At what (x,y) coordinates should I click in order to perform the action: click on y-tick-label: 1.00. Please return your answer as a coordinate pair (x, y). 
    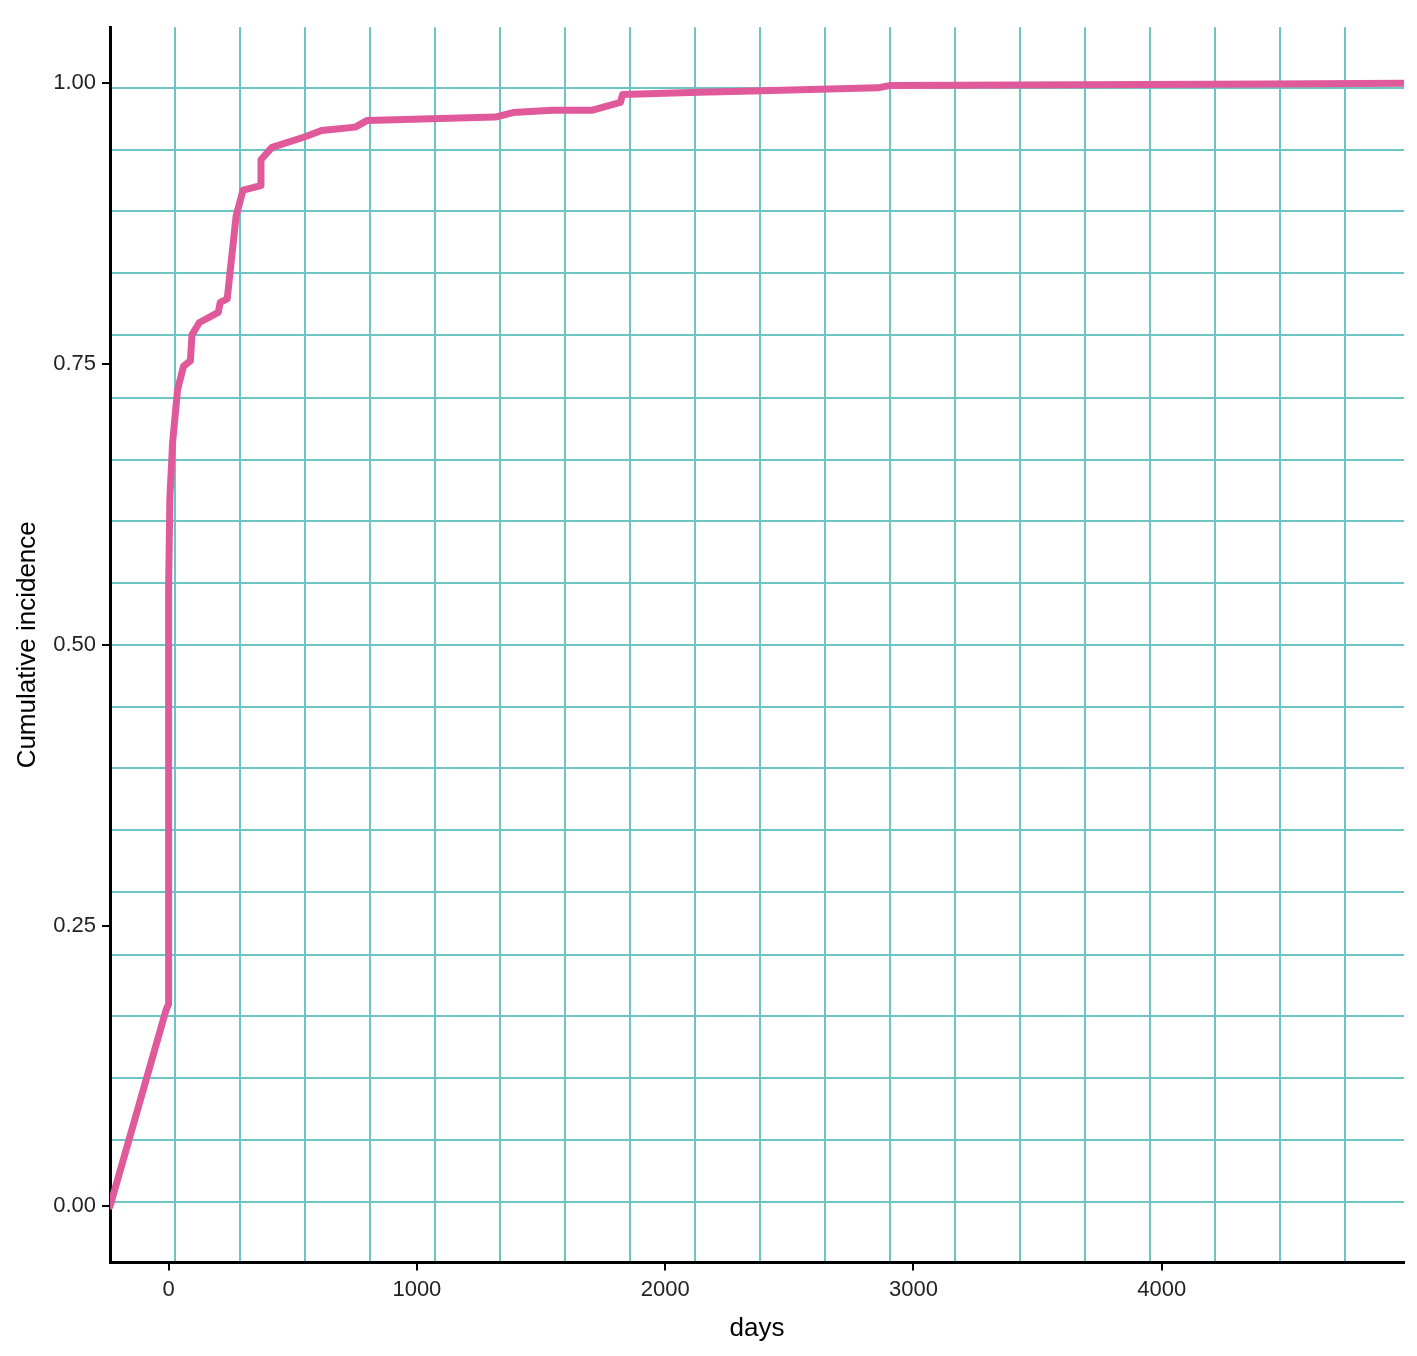
    Looking at the image, I should click on (75, 82).